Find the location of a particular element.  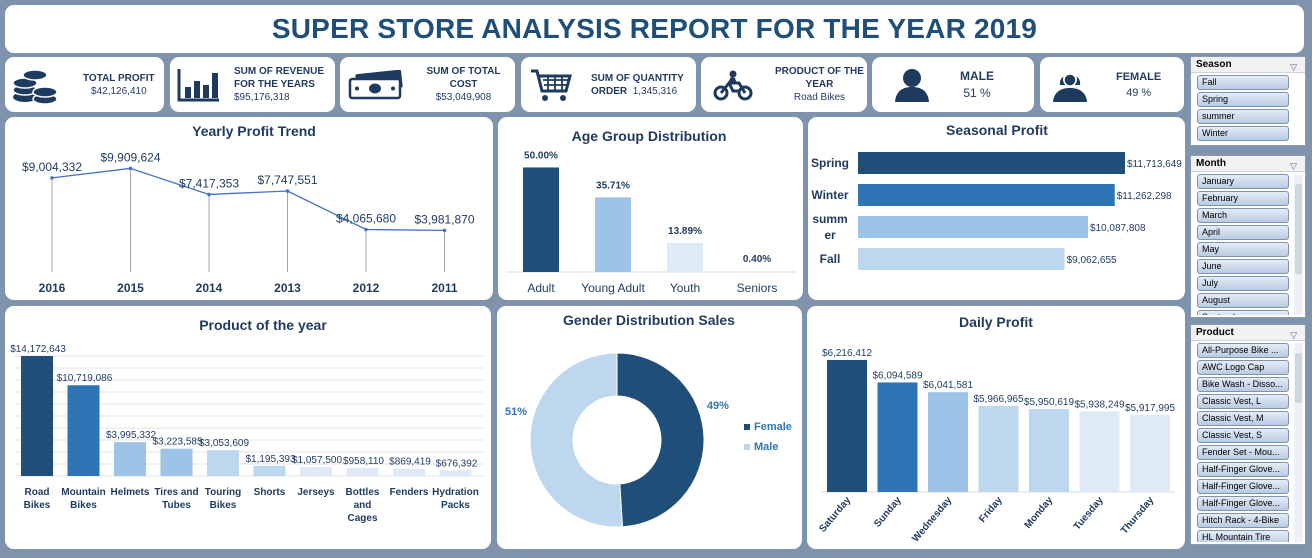

product-slicer-title: Product is located at coordinates (1215, 332).